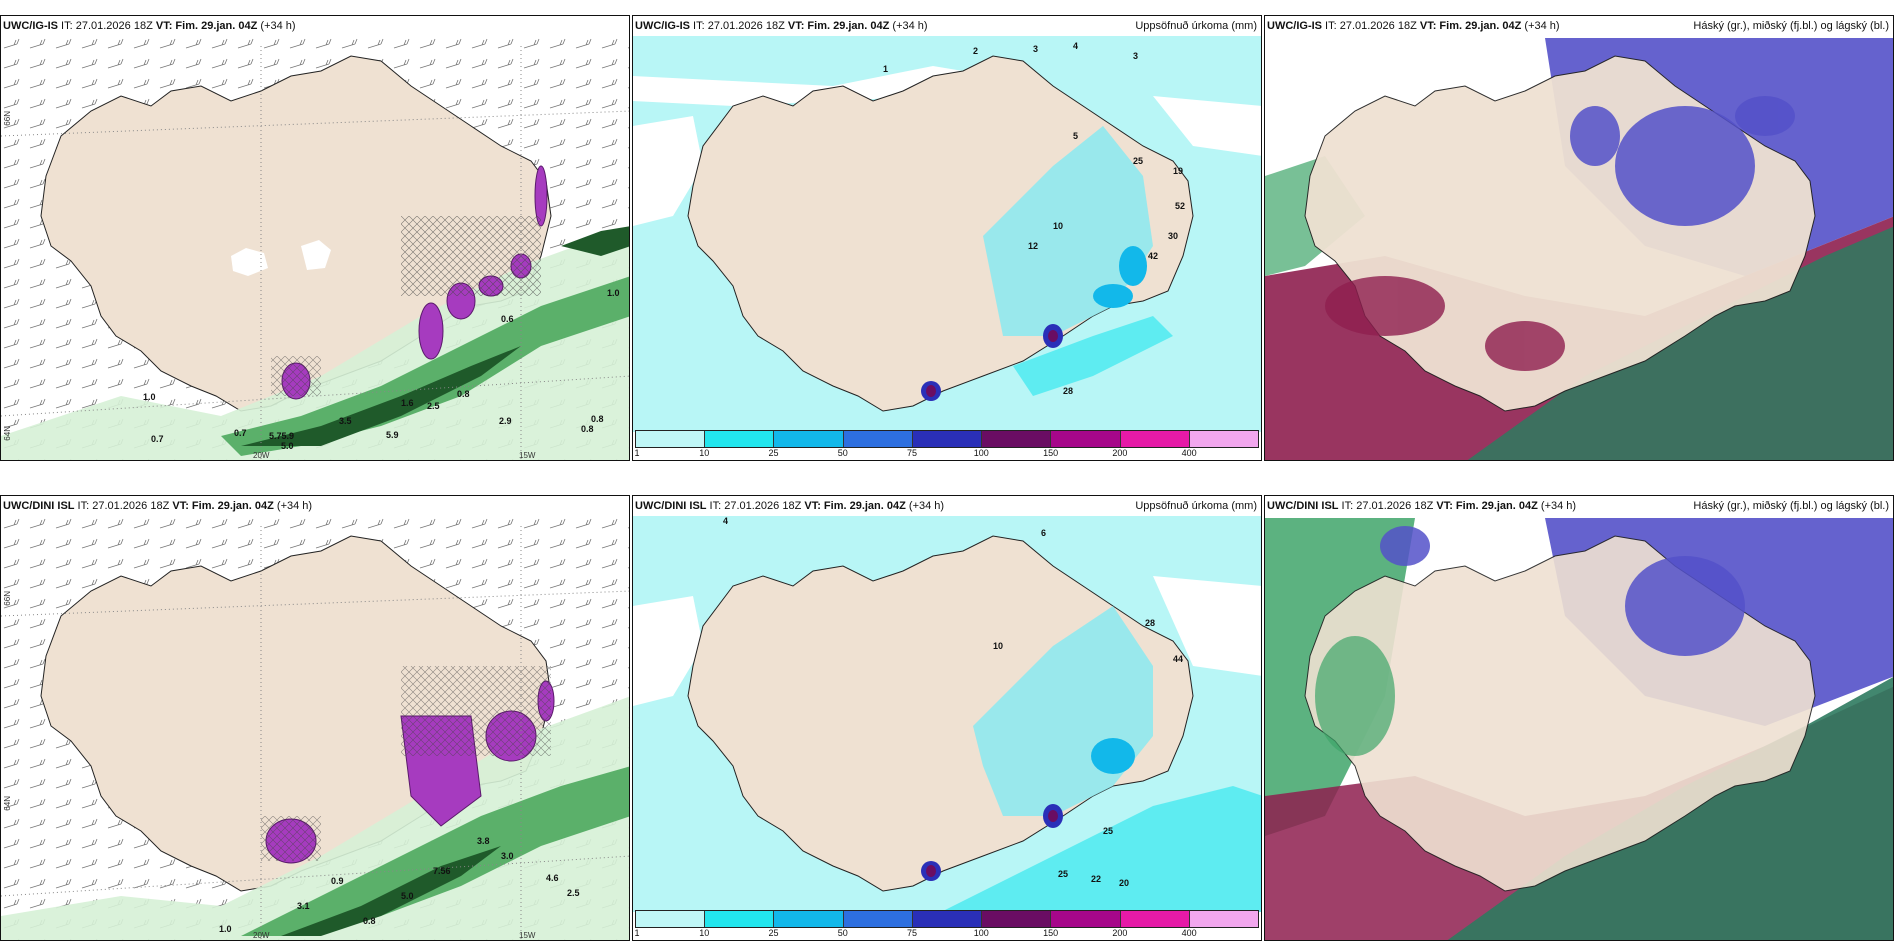  What do you see at coordinates (998, 646) in the screenshot?
I see `value-label: 10` at bounding box center [998, 646].